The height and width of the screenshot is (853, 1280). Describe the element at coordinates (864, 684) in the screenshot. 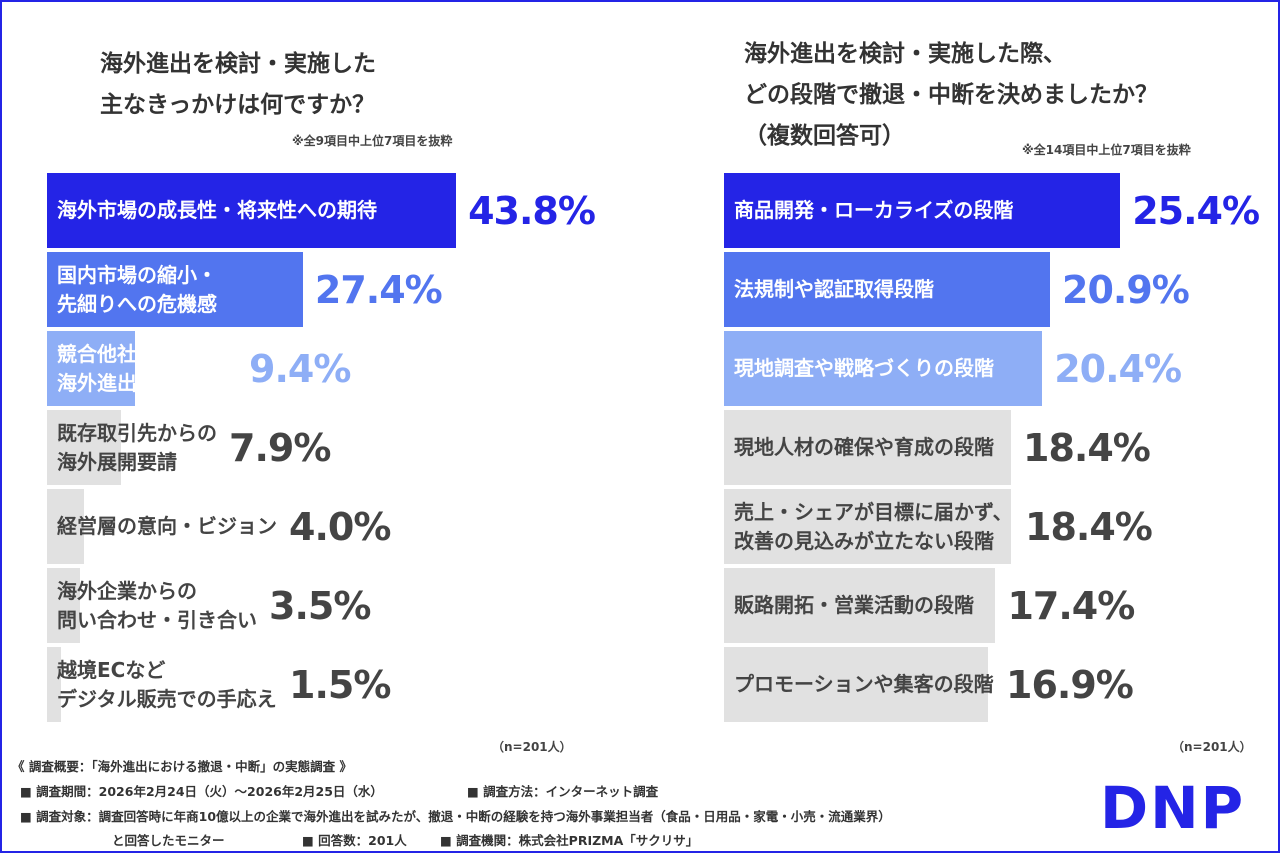

I see `category-label: プロモーションや集客の段階` at that location.